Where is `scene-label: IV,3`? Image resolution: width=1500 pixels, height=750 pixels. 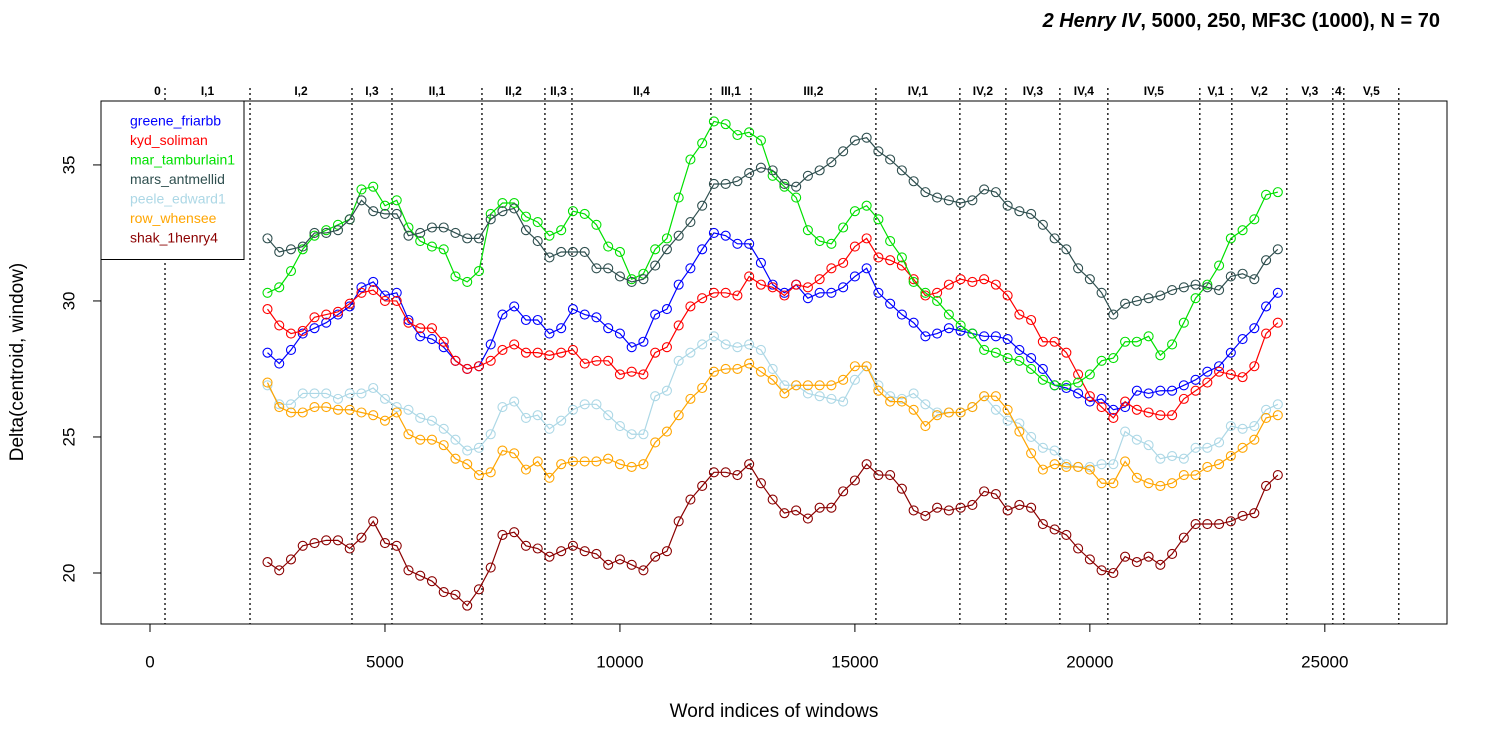
scene-label: IV,3 is located at coordinates (1033, 91).